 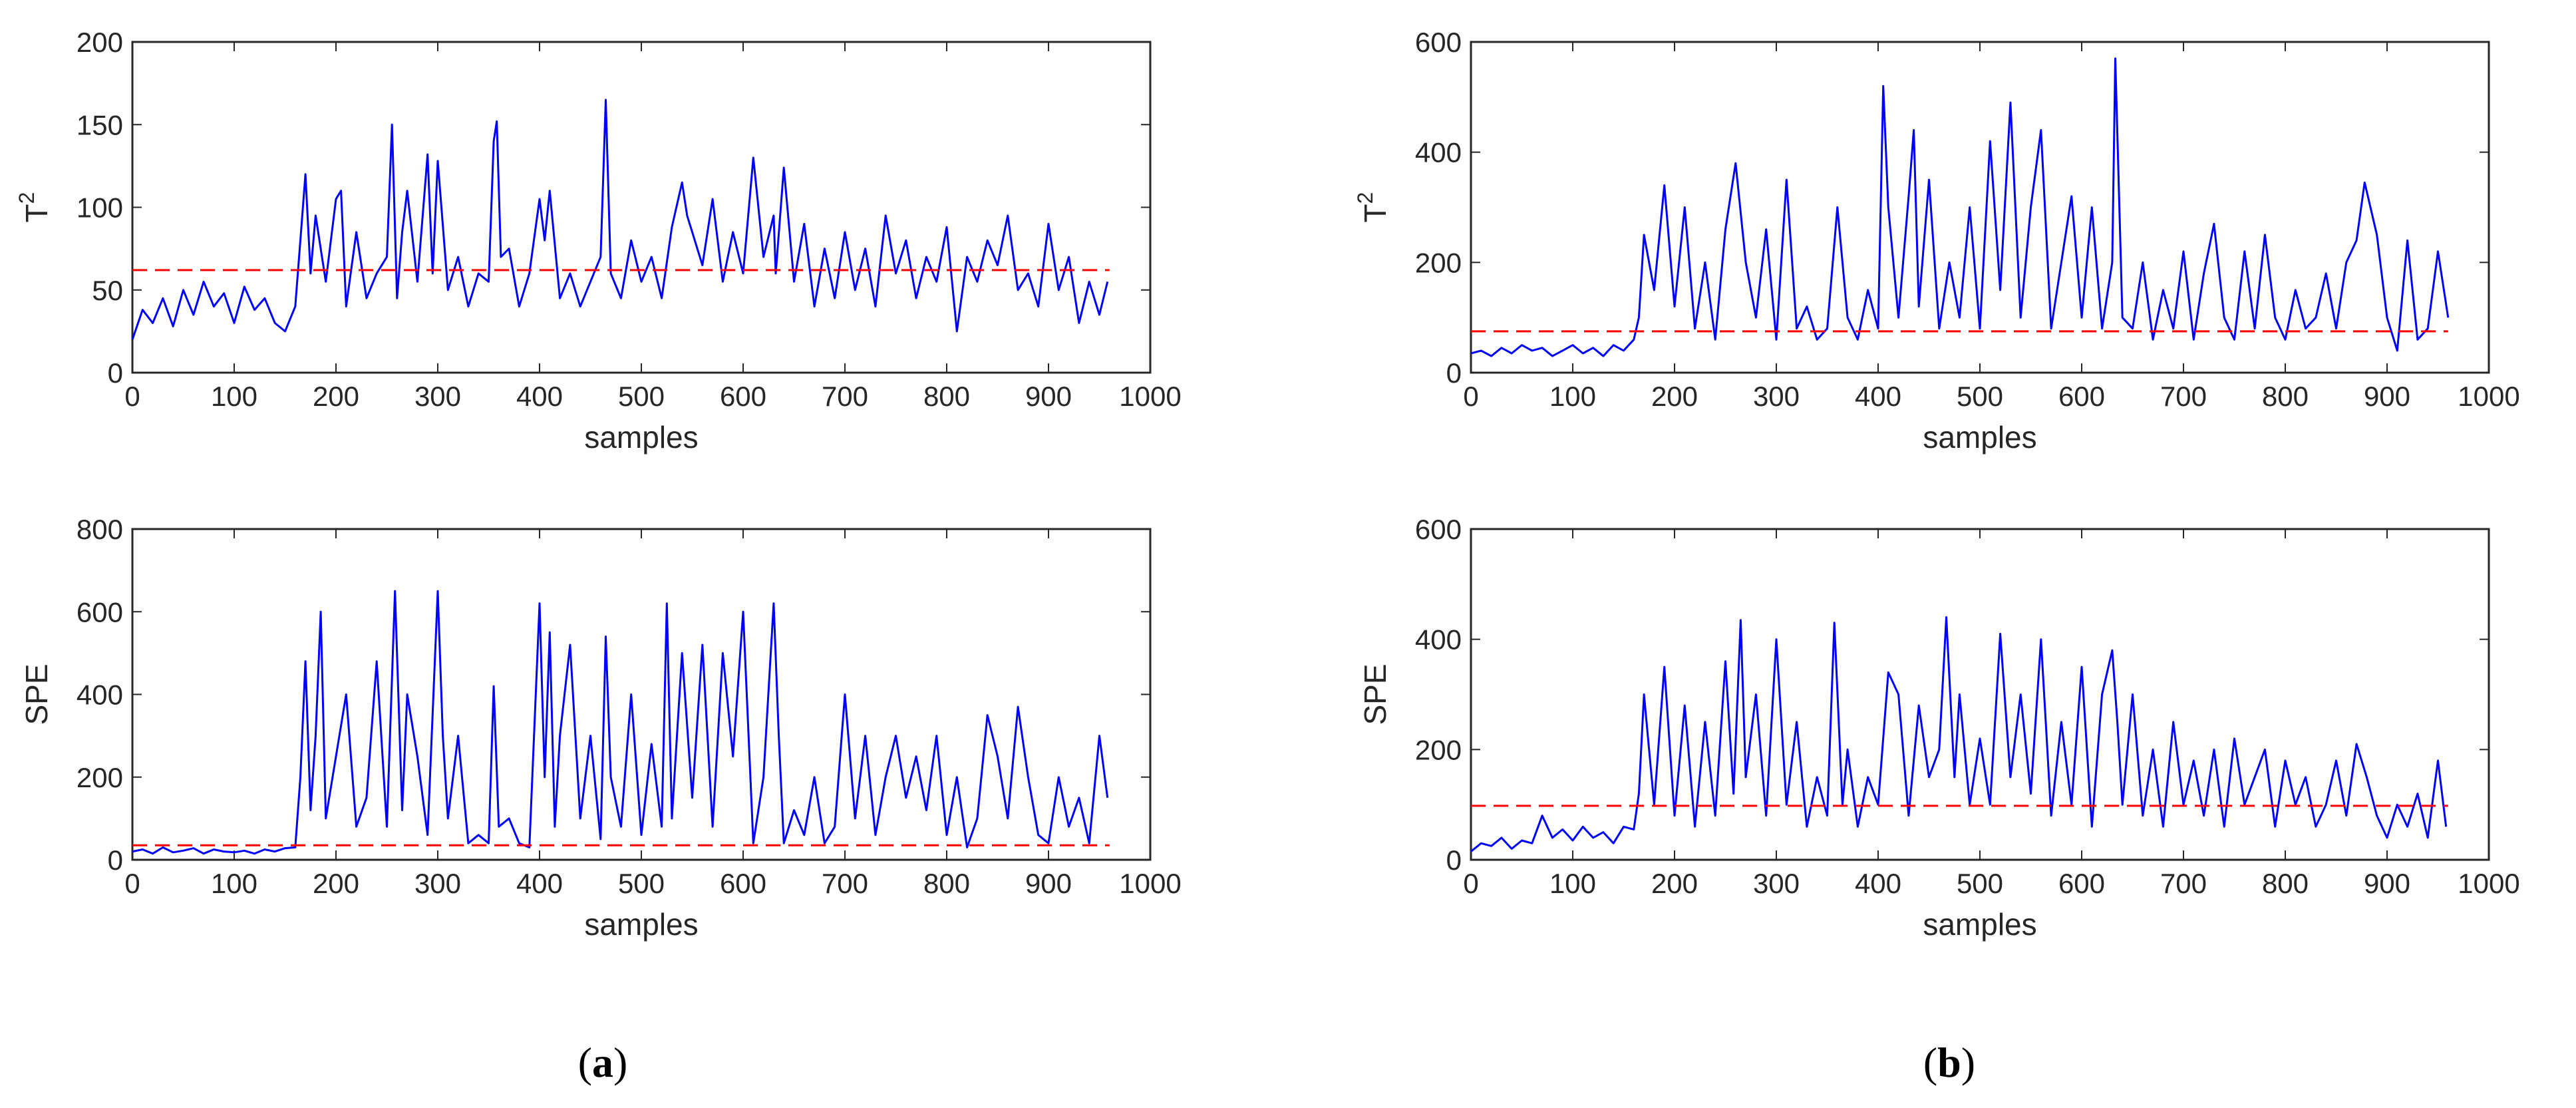 What do you see at coordinates (100, 124) in the screenshot?
I see `y-tick-label: 150` at bounding box center [100, 124].